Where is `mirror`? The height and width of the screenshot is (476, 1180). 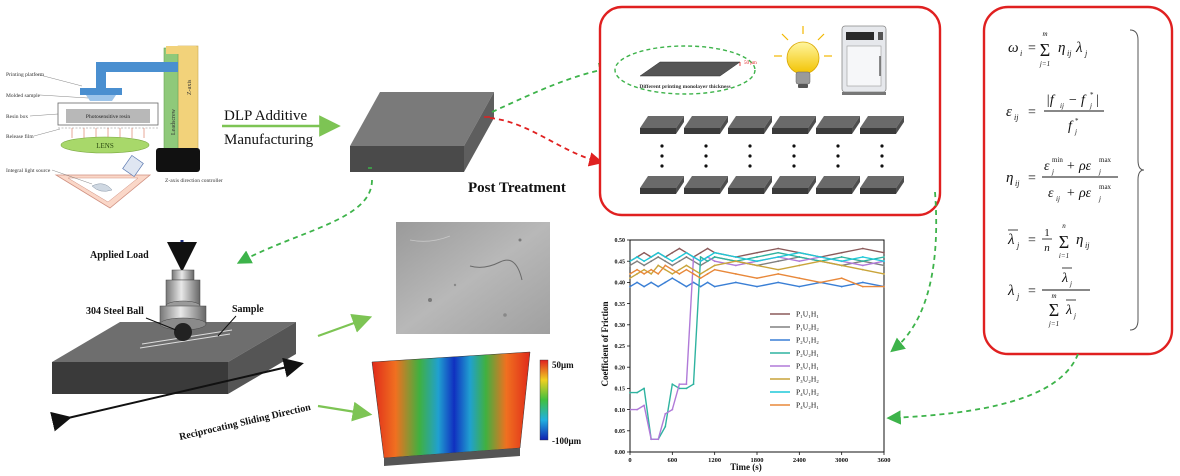 mirror is located at coordinates (133, 166).